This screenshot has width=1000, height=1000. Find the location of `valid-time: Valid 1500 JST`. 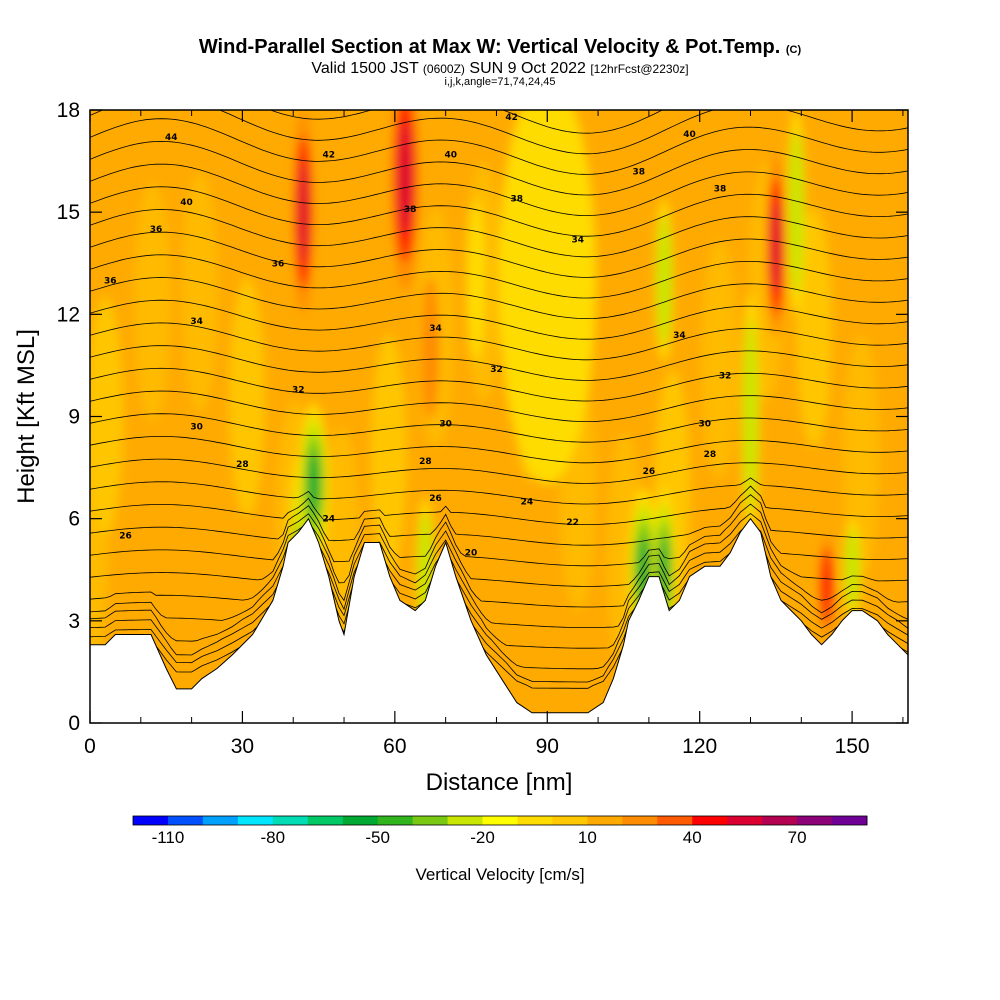

valid-time: Valid 1500 JST is located at coordinates (365, 68).